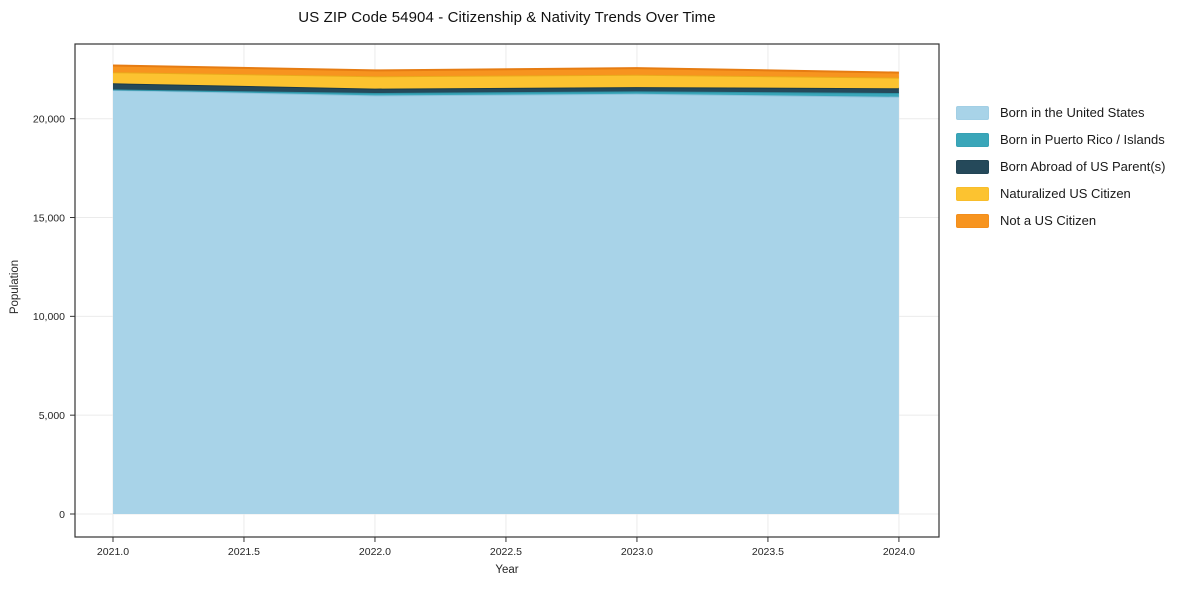 This screenshot has width=1189, height=590. I want to click on legend-swatch-born-in-us-icon, so click(972, 113).